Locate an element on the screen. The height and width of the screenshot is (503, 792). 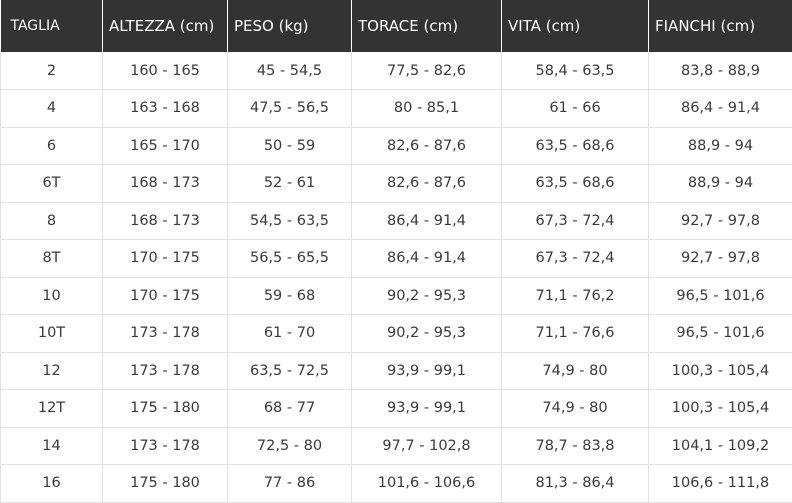
cell-torace: 77,5 - 82,6 is located at coordinates (427, 71).